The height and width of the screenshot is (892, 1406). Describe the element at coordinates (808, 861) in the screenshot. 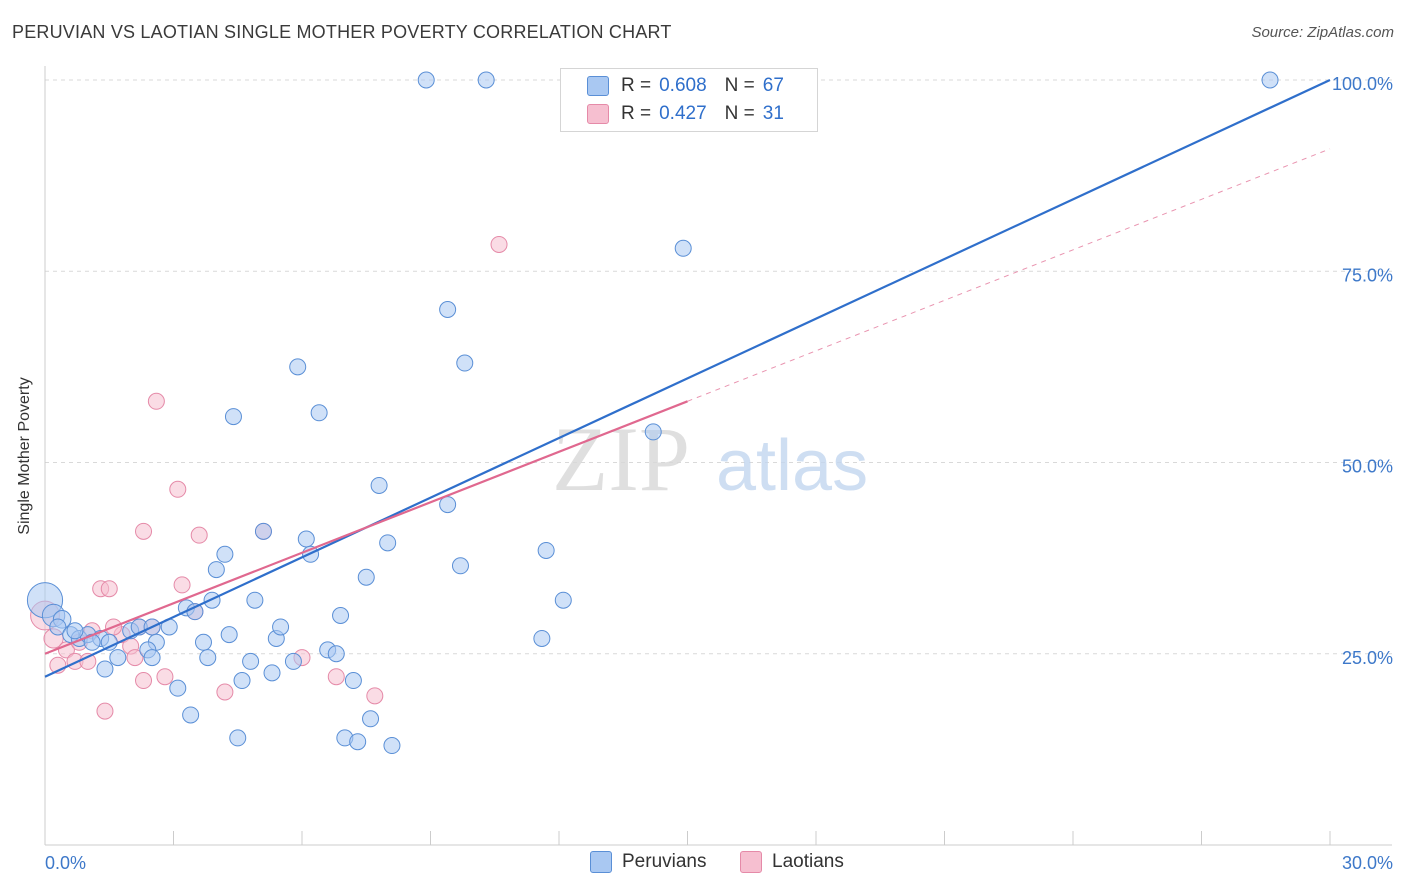

I see `laotians-legend-label: Laotians` at that location.